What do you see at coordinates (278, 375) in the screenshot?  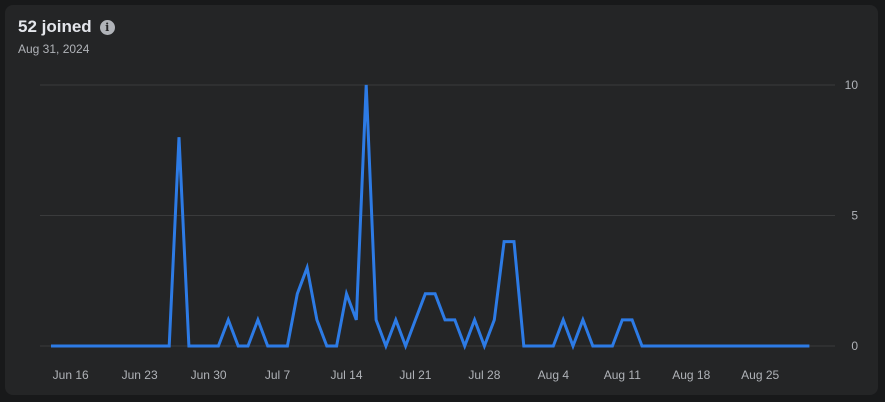 I see `x-tick-label: Jul 7` at bounding box center [278, 375].